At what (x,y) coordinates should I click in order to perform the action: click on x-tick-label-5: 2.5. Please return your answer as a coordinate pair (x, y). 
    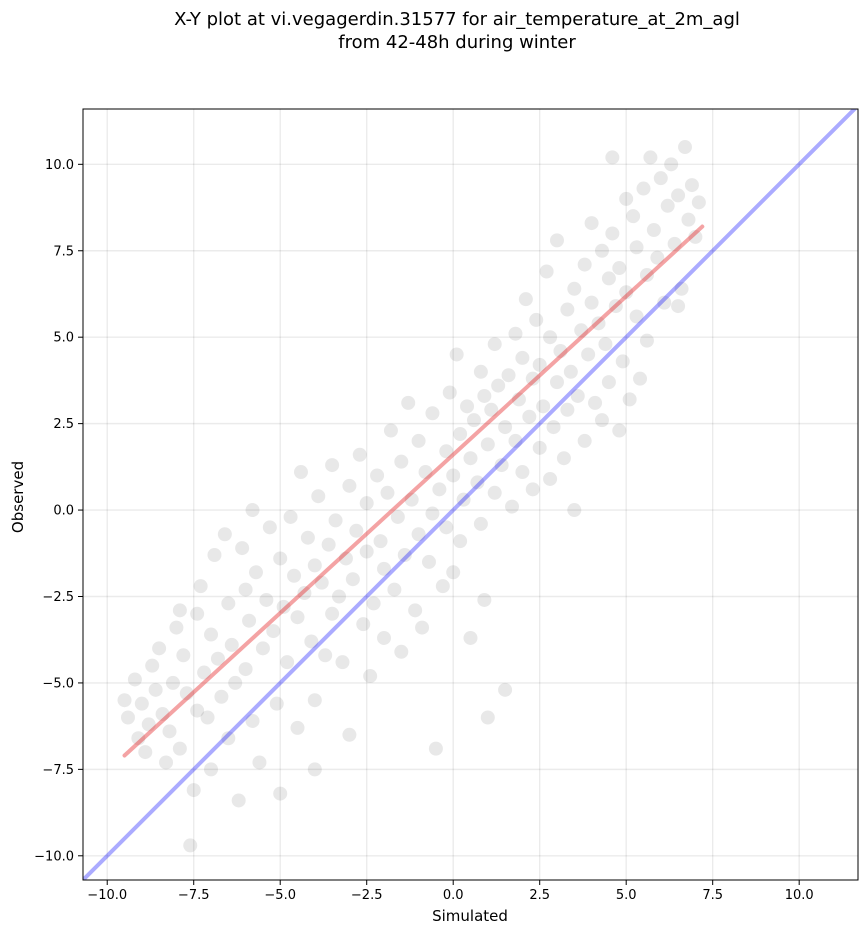
    Looking at the image, I should click on (539, 895).